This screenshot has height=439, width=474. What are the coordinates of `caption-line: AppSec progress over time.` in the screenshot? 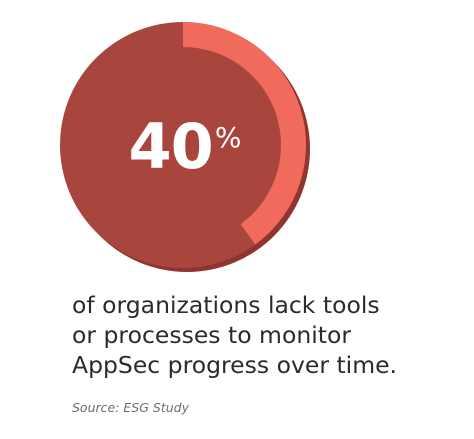 It's located at (235, 365).